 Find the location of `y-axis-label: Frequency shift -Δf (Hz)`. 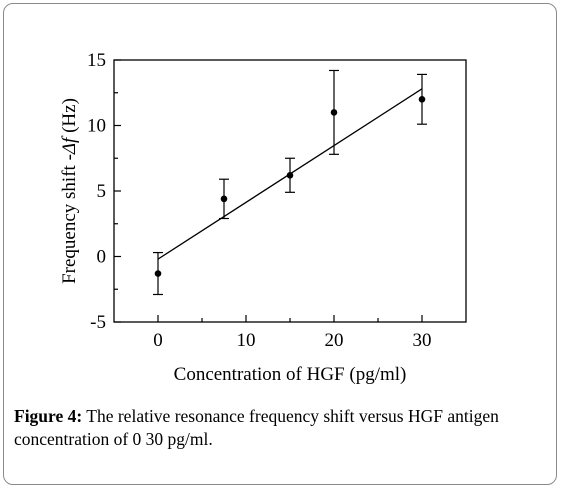

y-axis-label: Frequency shift -Δf (Hz) is located at coordinates (69, 191).